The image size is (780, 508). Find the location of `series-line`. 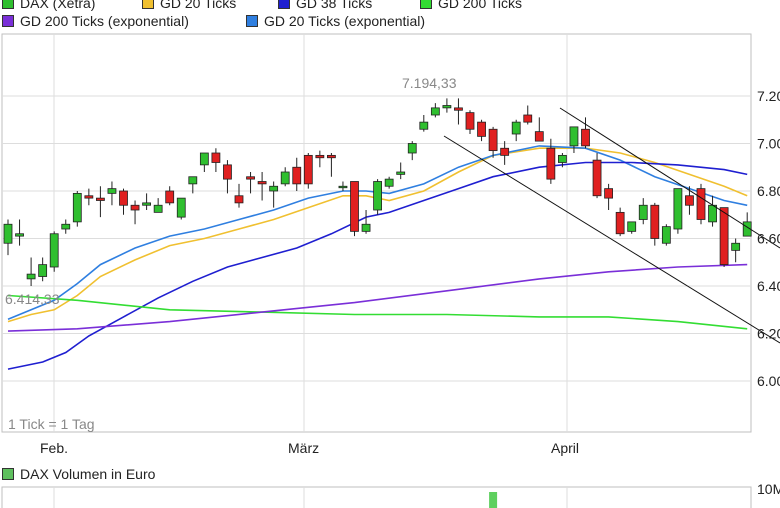

series-line is located at coordinates (377, 297).